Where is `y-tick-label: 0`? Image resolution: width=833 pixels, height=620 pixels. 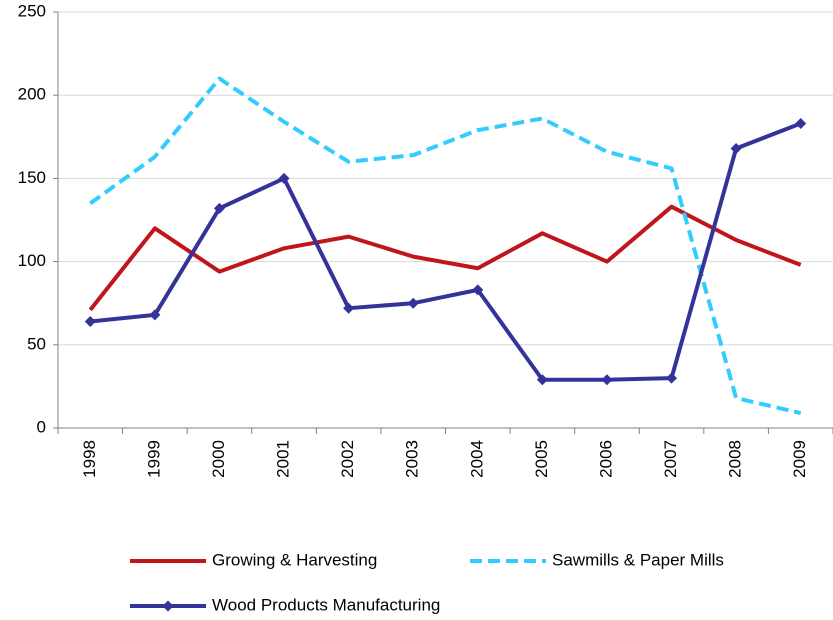
y-tick-label: 0 is located at coordinates (41, 426).